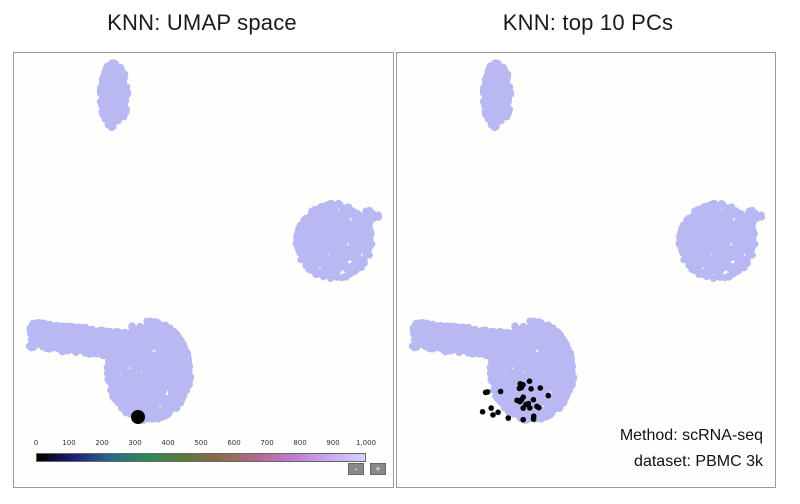 Image resolution: width=800 pixels, height=504 pixels. I want to click on left-panel-title: KNN: UMAP space, so click(202, 22).